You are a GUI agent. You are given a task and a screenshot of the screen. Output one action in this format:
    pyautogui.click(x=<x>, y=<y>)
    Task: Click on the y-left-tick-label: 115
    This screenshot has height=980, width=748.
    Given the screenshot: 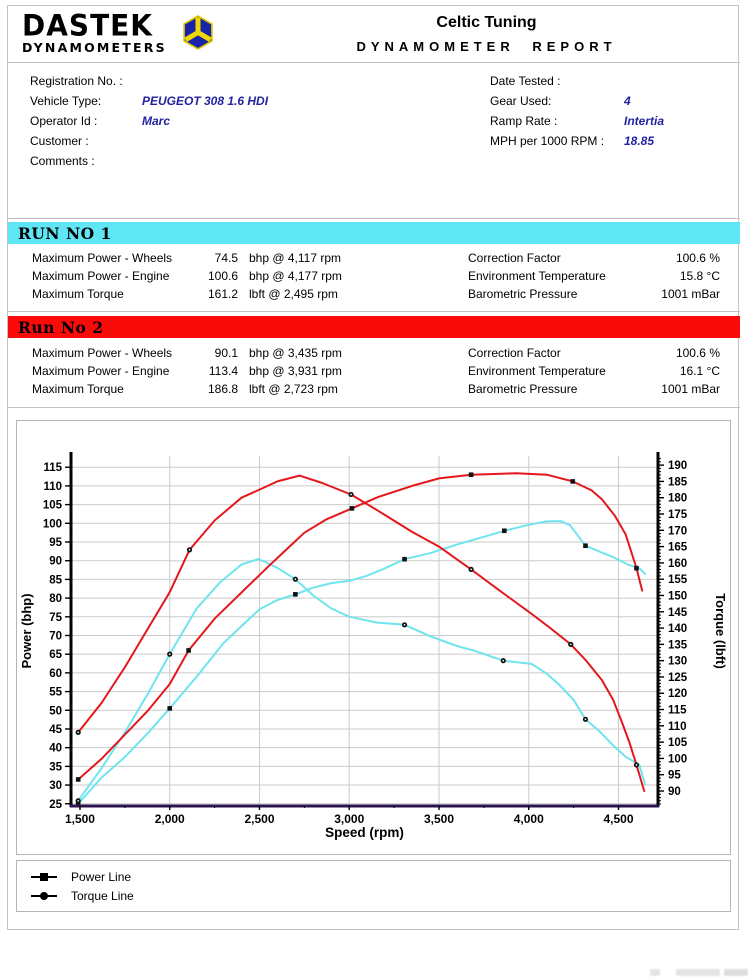 What is the action you would take?
    pyautogui.click(x=52, y=468)
    